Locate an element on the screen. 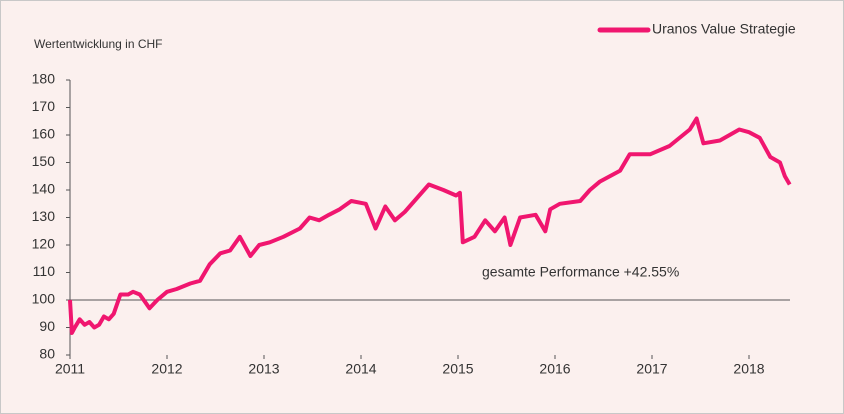 Image resolution: width=844 pixels, height=414 pixels. x-tick-label: 2018 is located at coordinates (748, 369).